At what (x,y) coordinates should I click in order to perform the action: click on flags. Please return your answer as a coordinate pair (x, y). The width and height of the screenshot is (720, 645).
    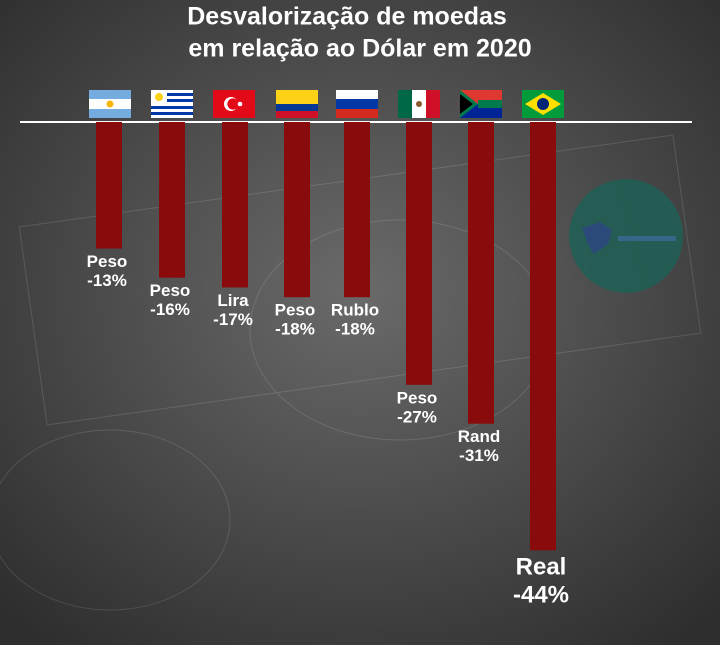
    Looking at the image, I should click on (326, 104).